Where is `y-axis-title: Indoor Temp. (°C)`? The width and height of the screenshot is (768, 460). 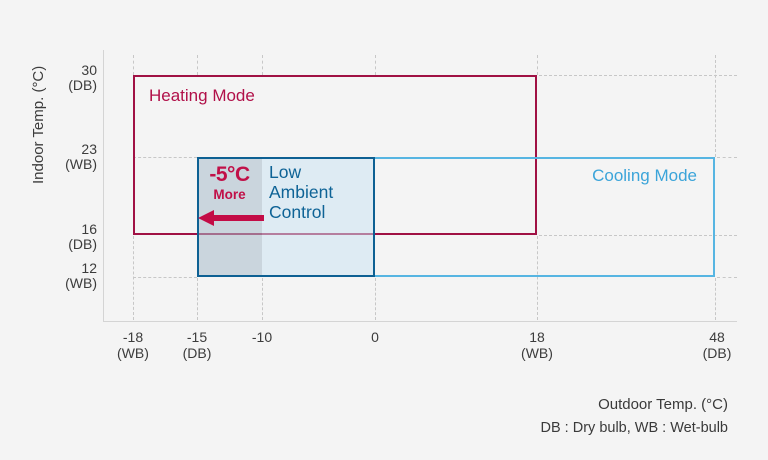
y-axis-title: Indoor Temp. (°C) is located at coordinates (38, 125).